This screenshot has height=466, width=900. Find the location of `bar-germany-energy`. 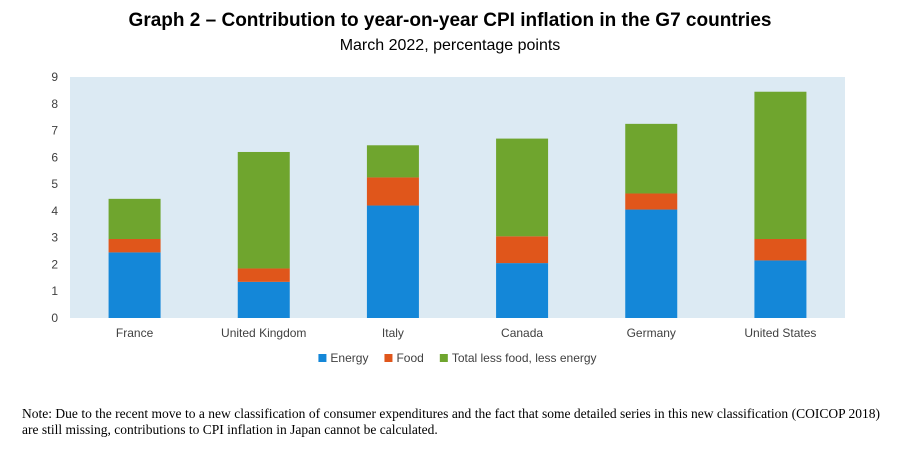

bar-germany-energy is located at coordinates (651, 263).